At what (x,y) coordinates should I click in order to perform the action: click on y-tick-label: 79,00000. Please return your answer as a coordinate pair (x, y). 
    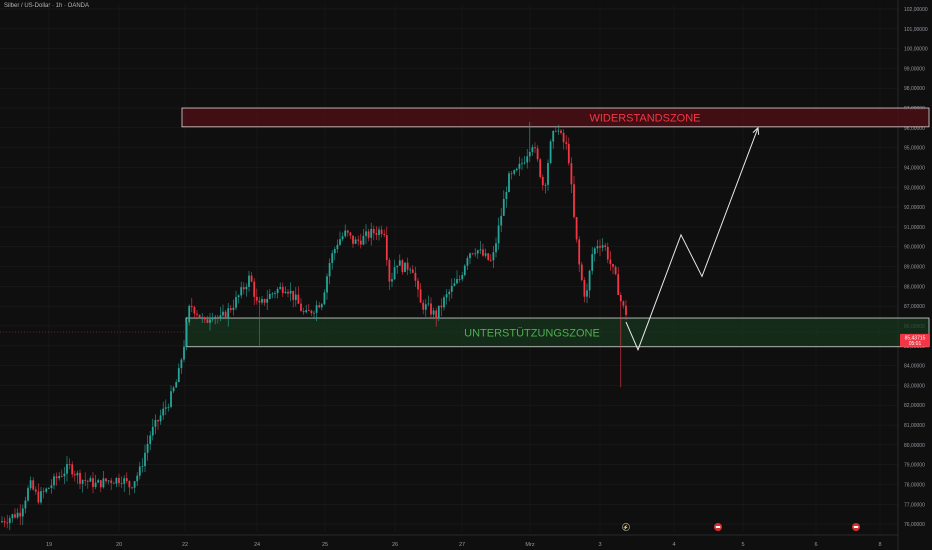
    Looking at the image, I should click on (914, 466).